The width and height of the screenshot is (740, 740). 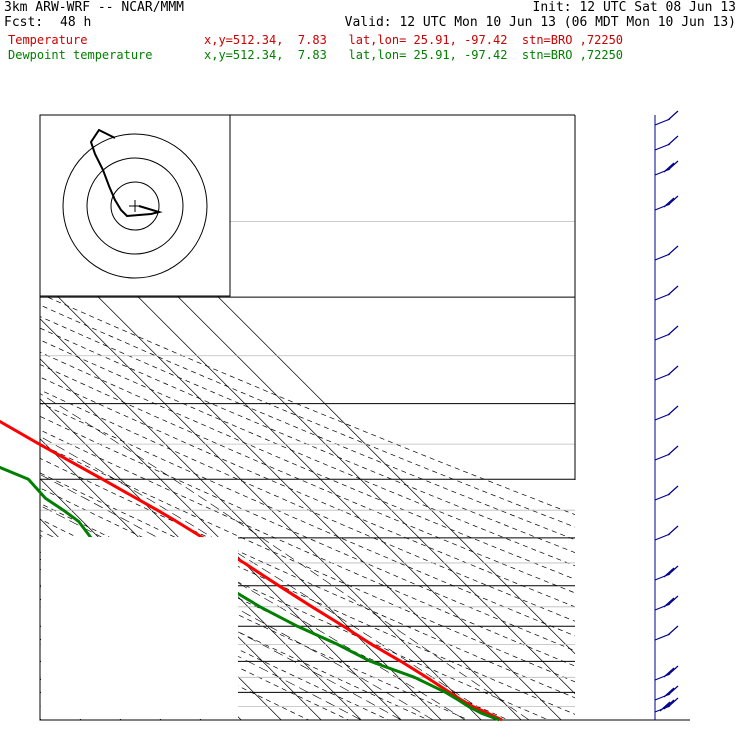 What do you see at coordinates (94, 7) in the screenshot?
I see `model-title: 3km ARW-WRF -- NCAR/MMM` at bounding box center [94, 7].